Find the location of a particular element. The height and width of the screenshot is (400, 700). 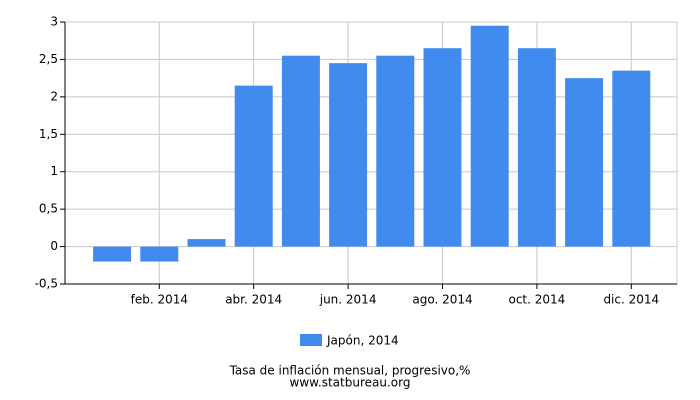

legend-swatch is located at coordinates (311, 340).